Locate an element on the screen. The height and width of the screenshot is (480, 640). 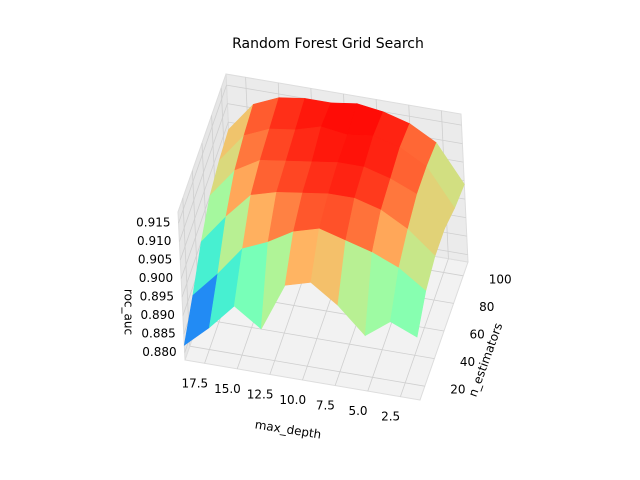
z-tick-label: 0.905 is located at coordinates (155, 260).